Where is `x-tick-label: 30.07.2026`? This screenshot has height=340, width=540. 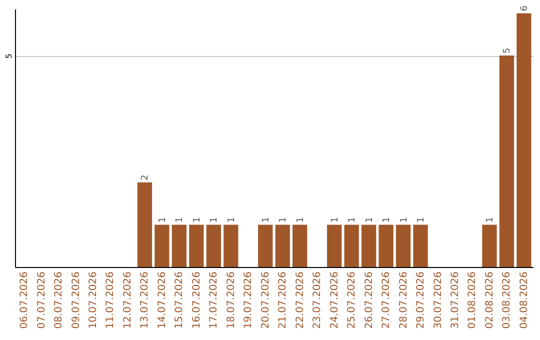
x-tick-label: 30.07.2026 is located at coordinates (438, 300).